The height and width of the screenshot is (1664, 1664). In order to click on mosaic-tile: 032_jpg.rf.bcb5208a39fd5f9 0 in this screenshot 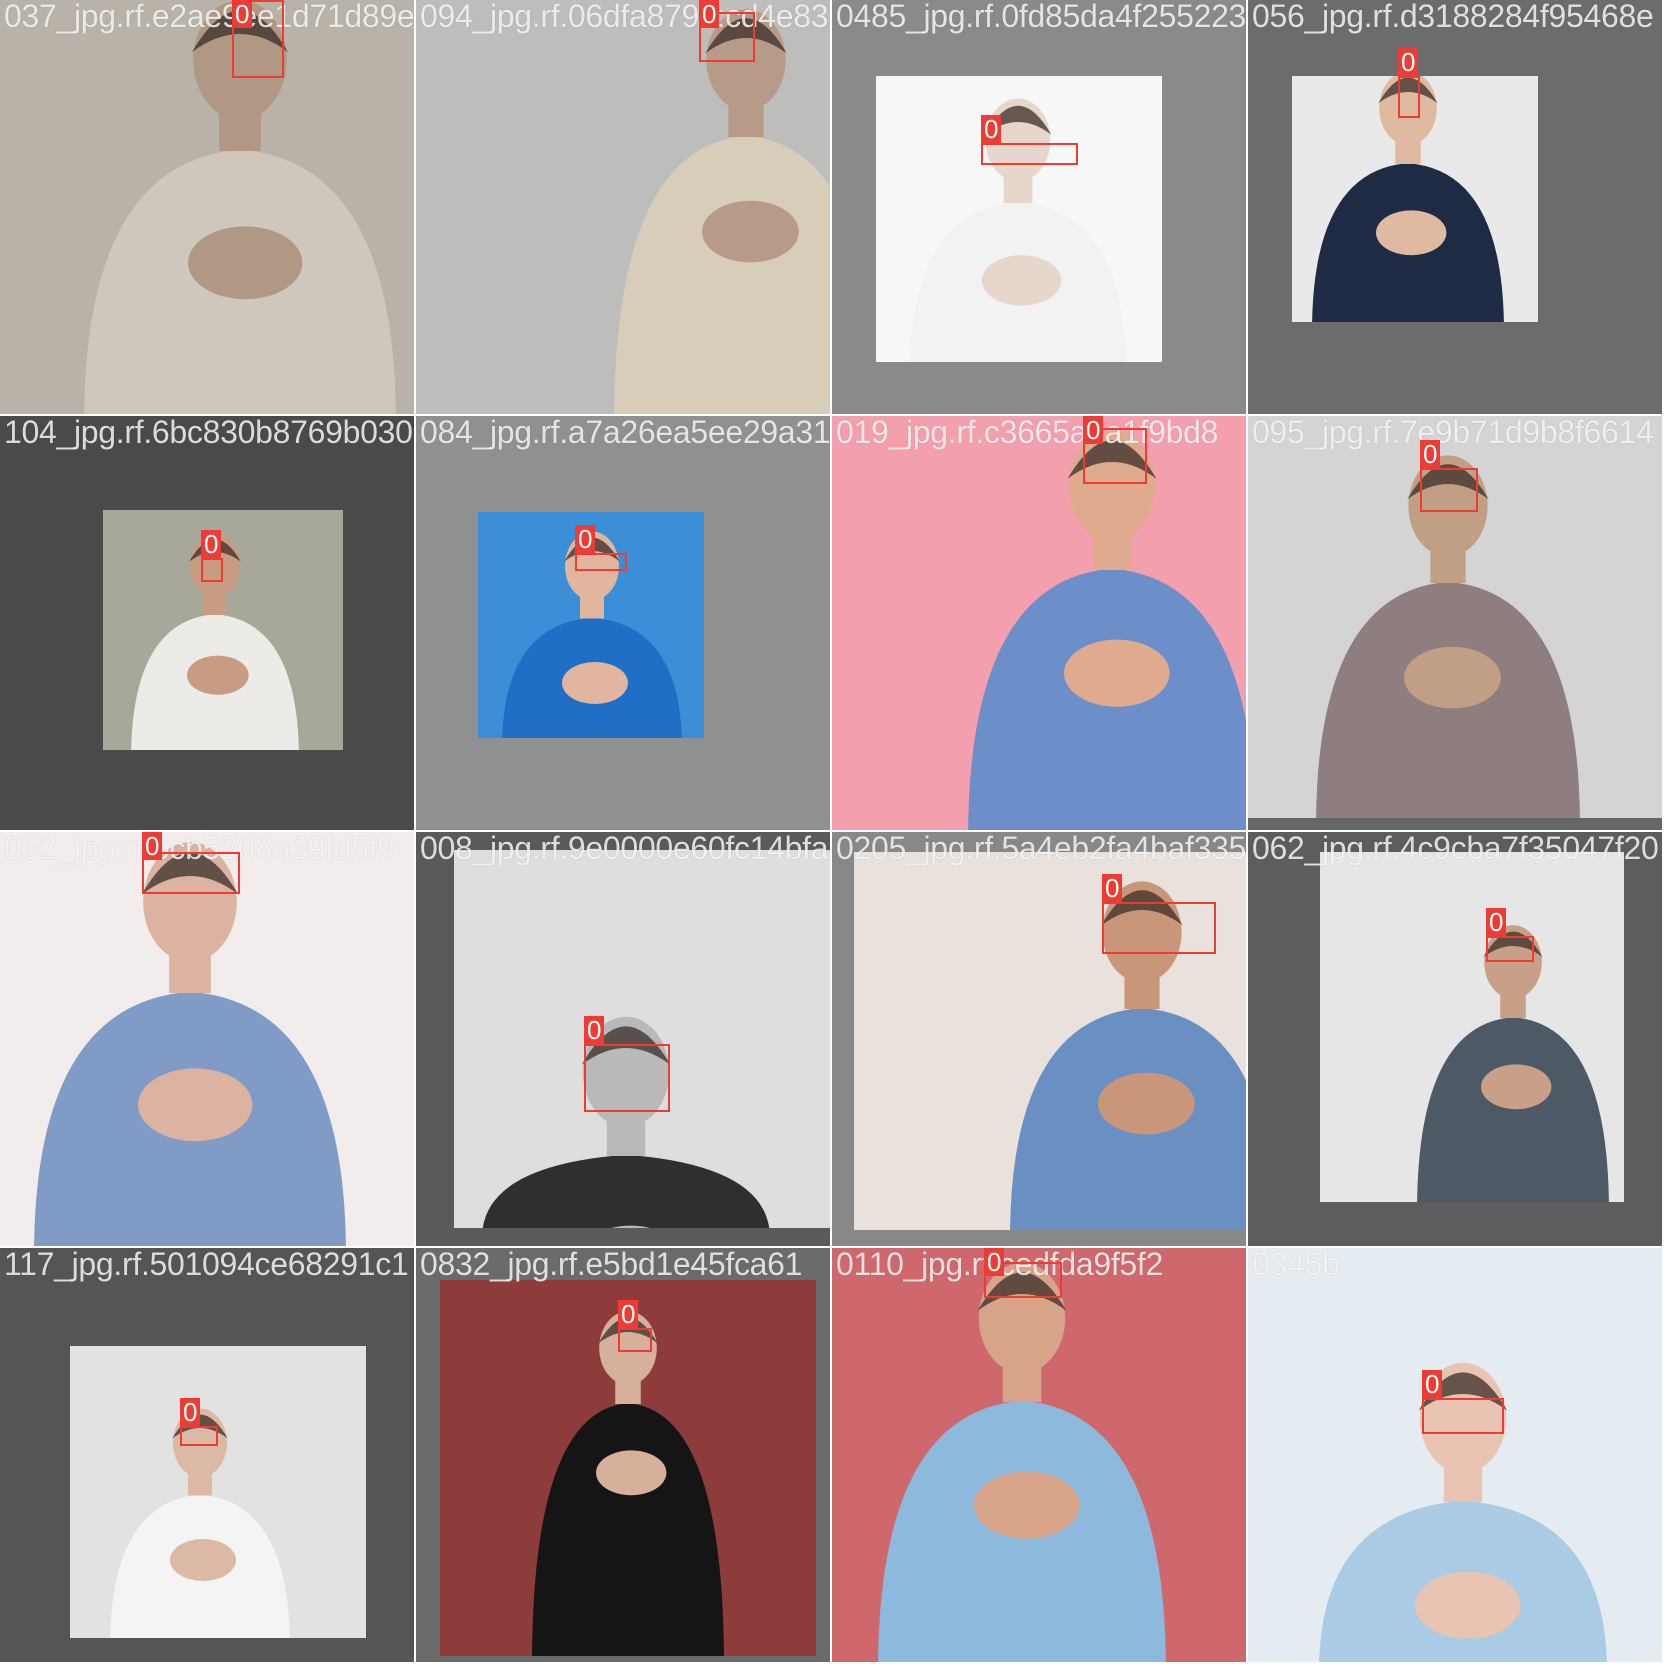, I will do `click(207, 1039)`.